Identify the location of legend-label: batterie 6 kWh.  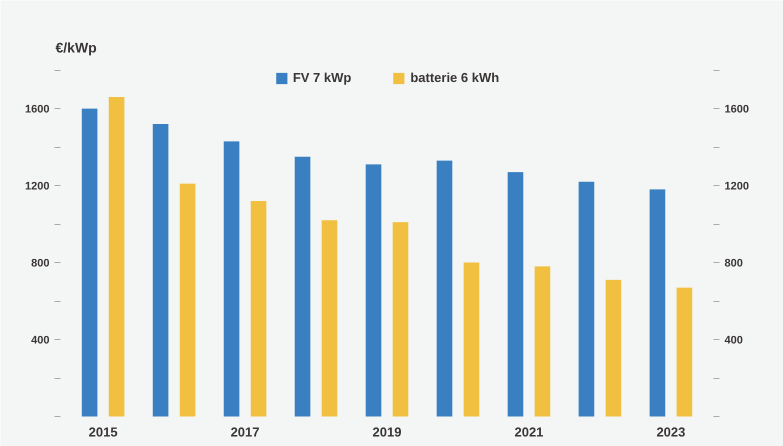
(455, 77).